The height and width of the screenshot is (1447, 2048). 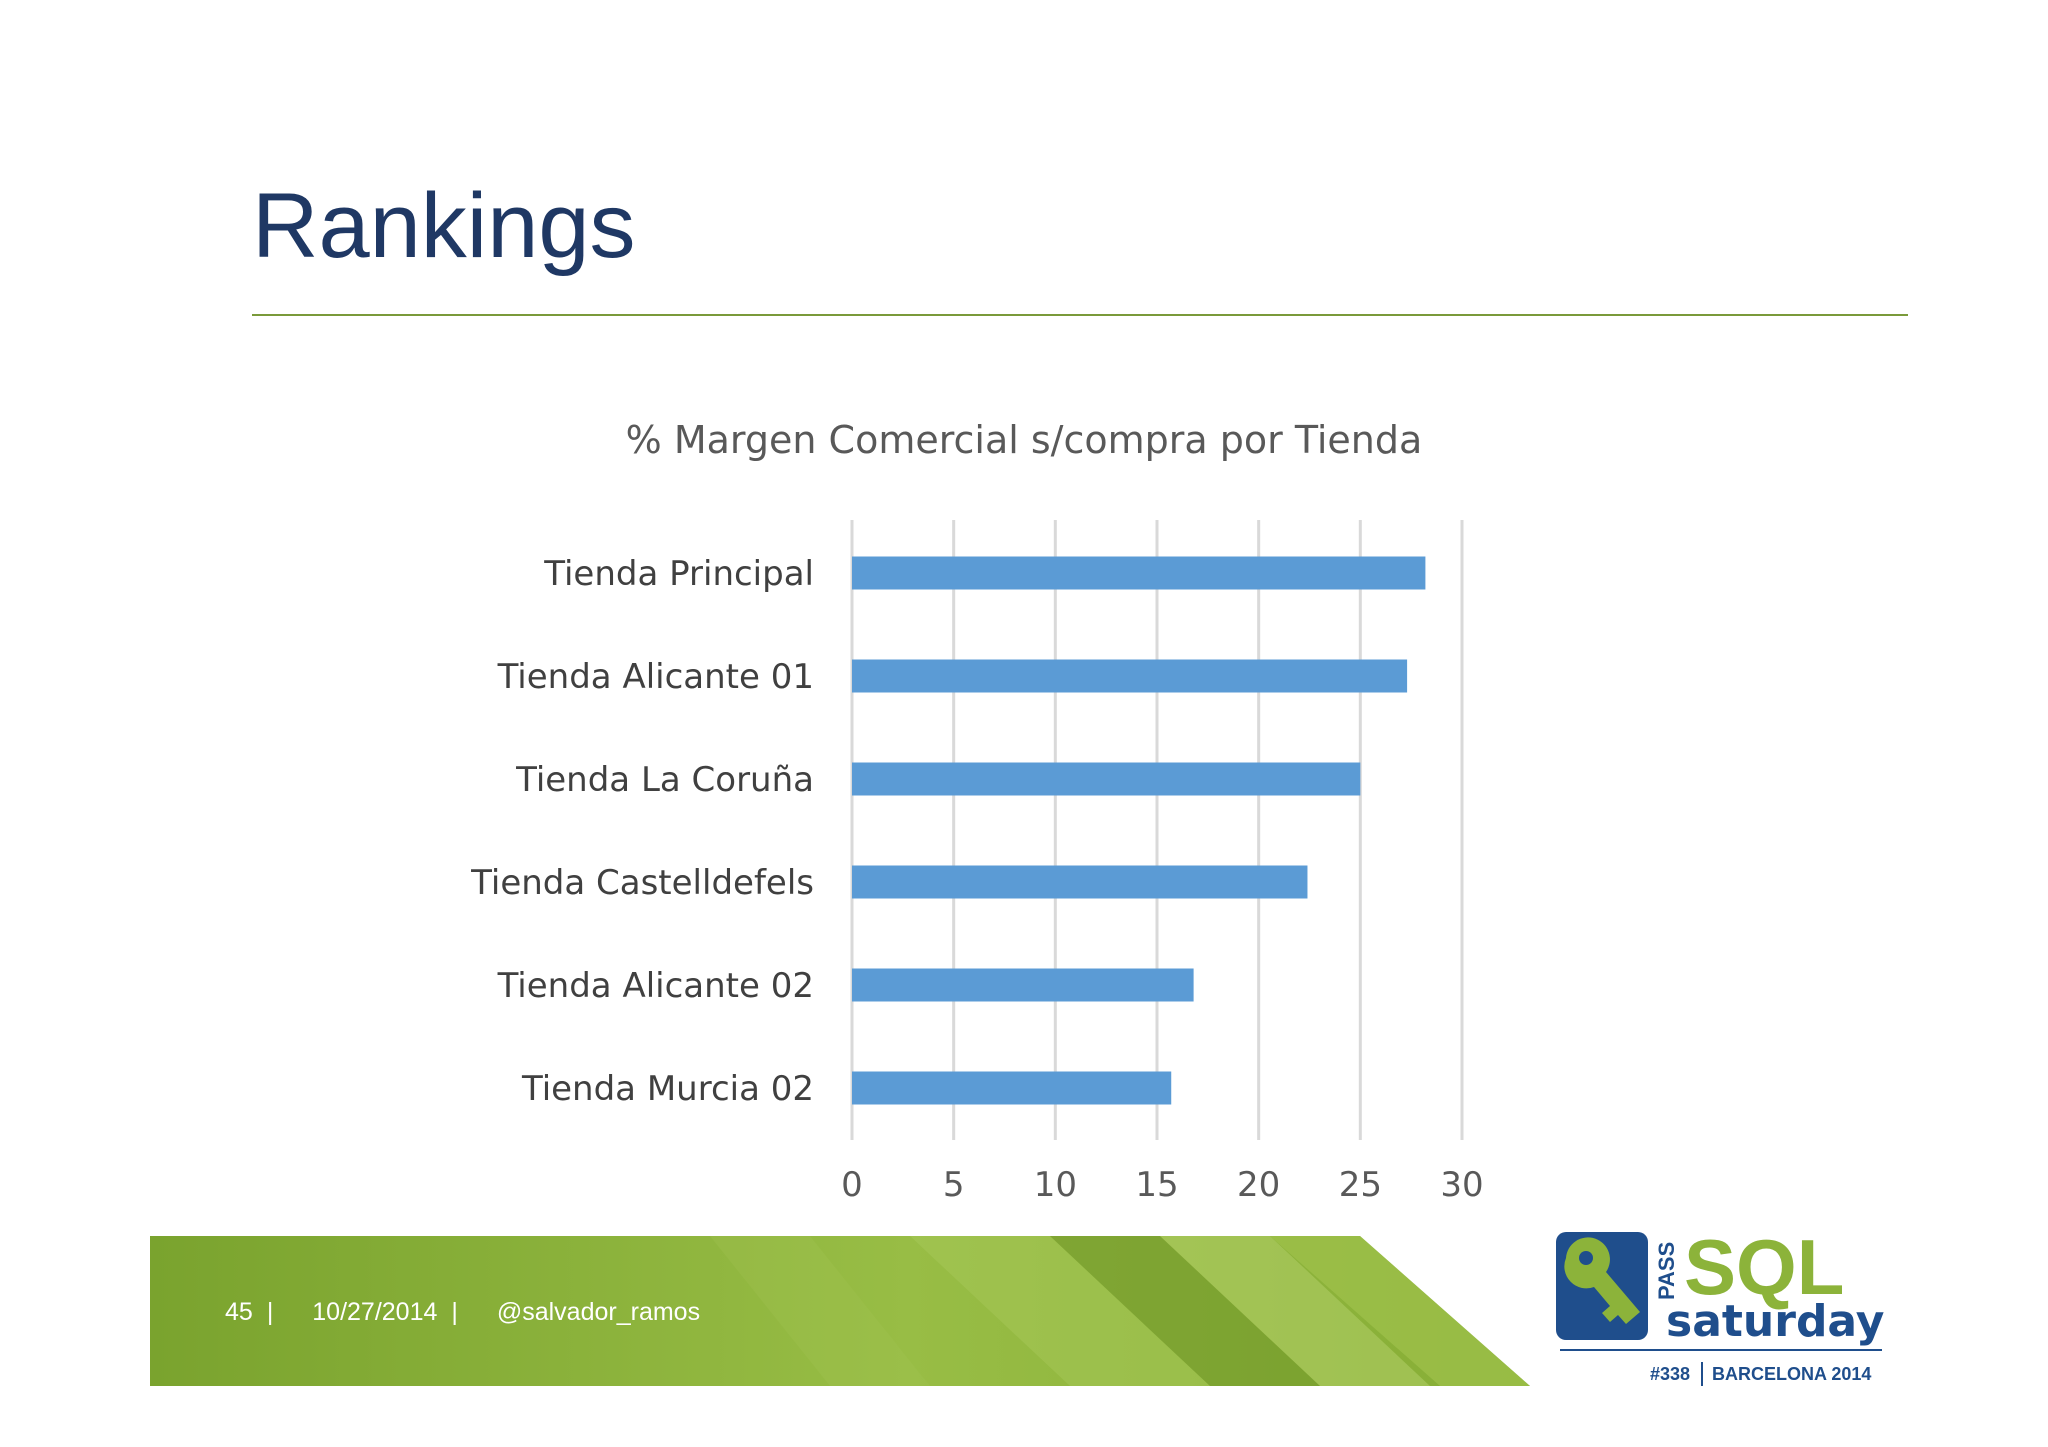 I want to click on category-label: Tienda Alicante 01, so click(x=655, y=677).